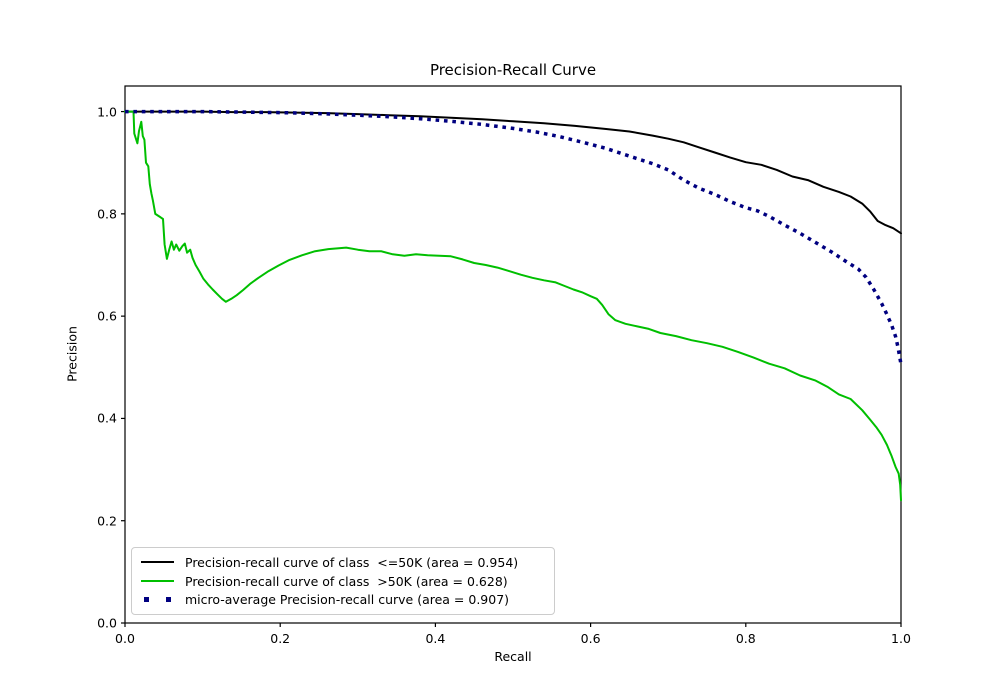  I want to click on y-tick-label: 0.2, so click(107, 521).